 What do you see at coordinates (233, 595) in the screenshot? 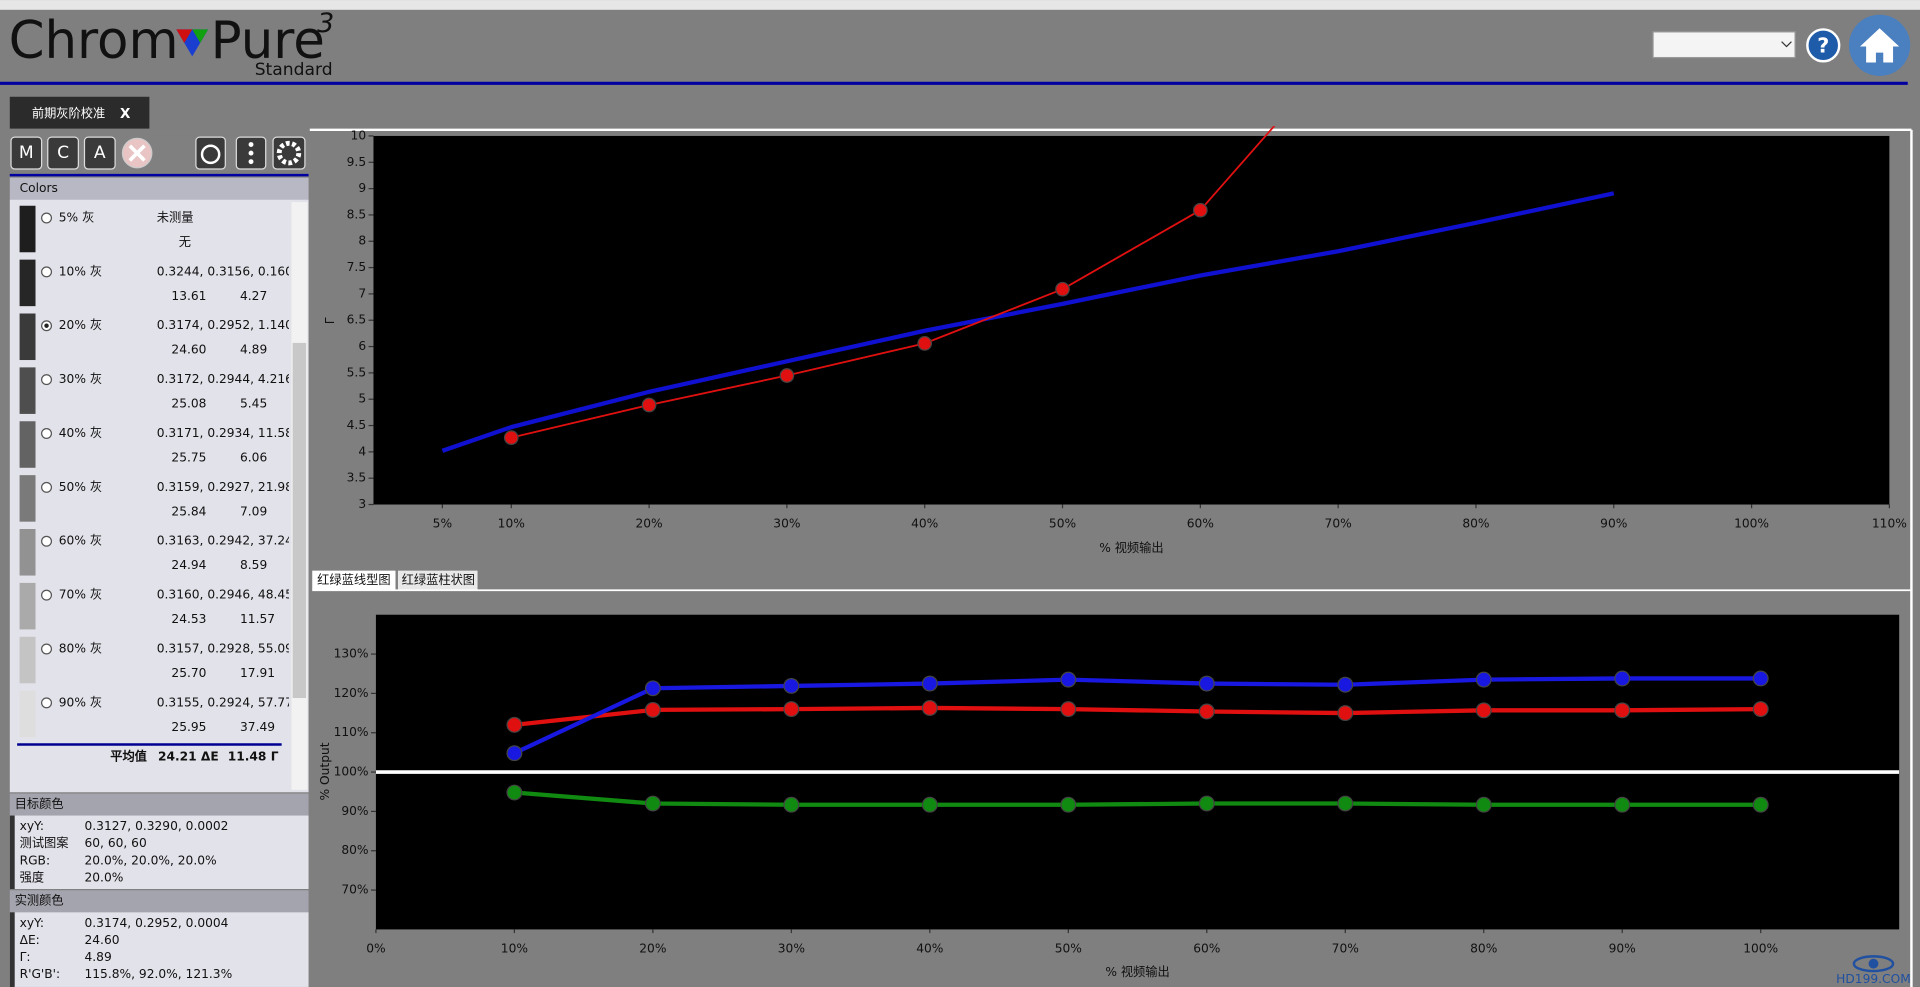
I see `row-xyy: 0.3160, 0.2946, 48.4550` at bounding box center [233, 595].